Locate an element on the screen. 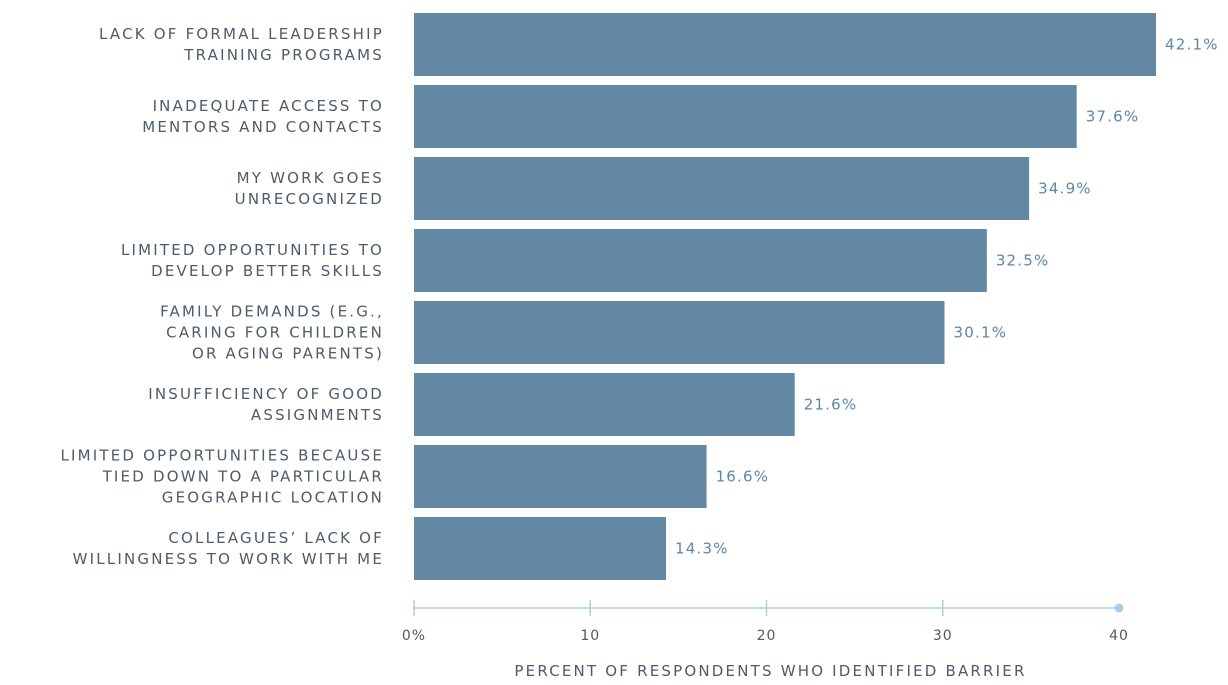 The width and height of the screenshot is (1228, 685). bar-value-label: 30.1% is located at coordinates (981, 333).